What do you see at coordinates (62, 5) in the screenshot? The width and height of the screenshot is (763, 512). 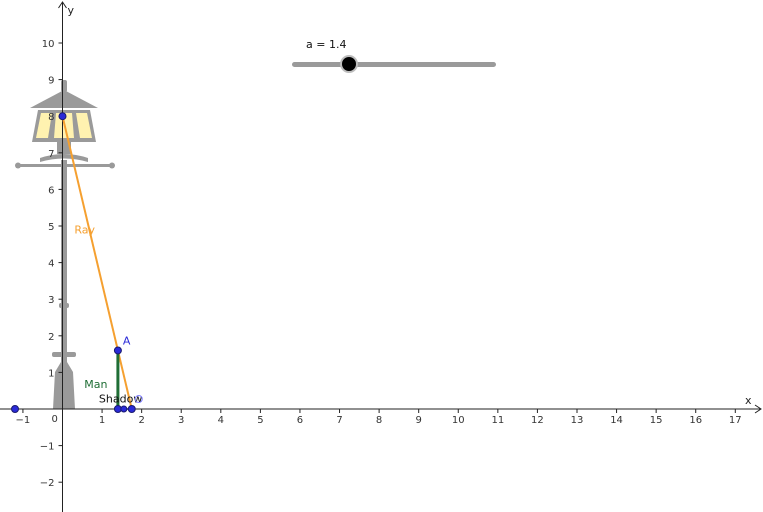 I see `y-axis-arrow` at bounding box center [62, 5].